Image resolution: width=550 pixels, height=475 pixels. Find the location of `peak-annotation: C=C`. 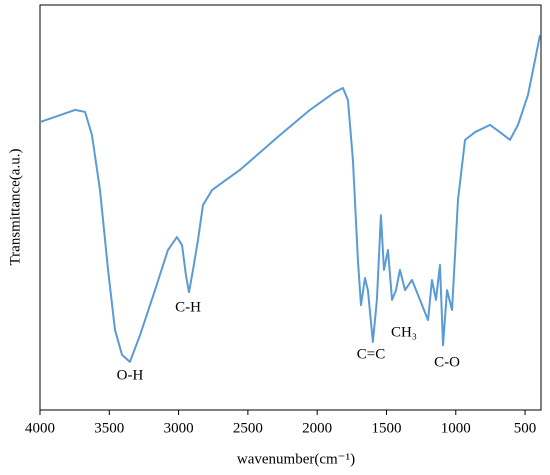

peak-annotation: C=C is located at coordinates (371, 354).